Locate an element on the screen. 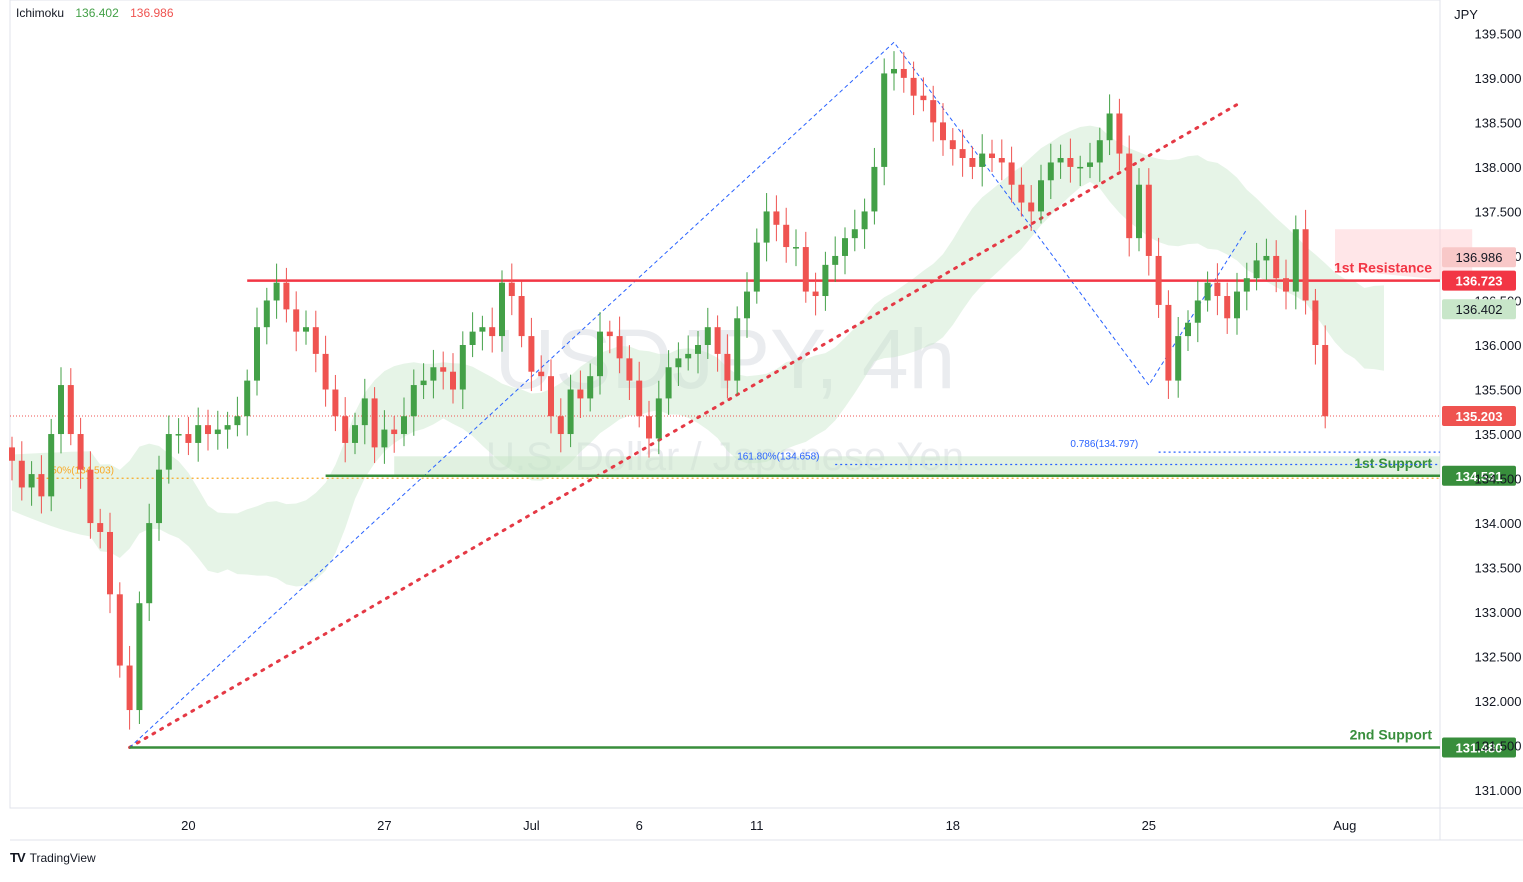 This screenshot has width=1523, height=882. x-tick-label: 27 is located at coordinates (384, 825).